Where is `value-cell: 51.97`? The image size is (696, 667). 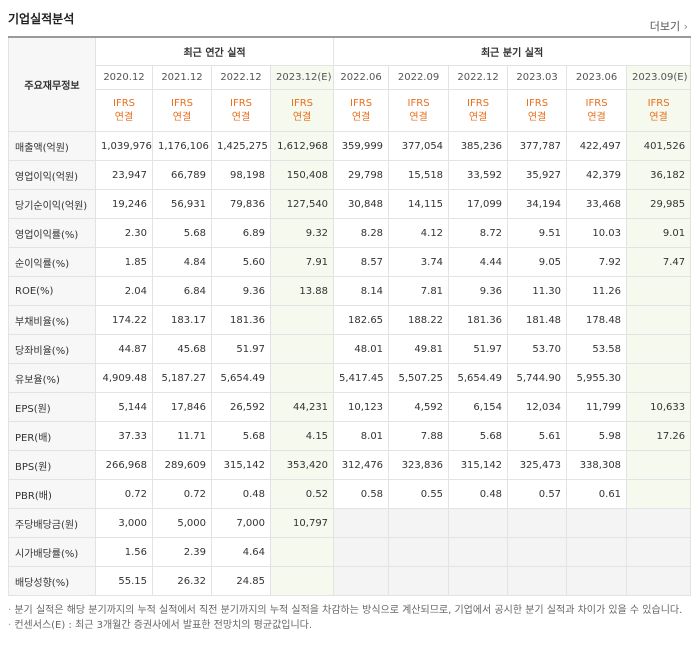
value-cell: 51.97 is located at coordinates (241, 349).